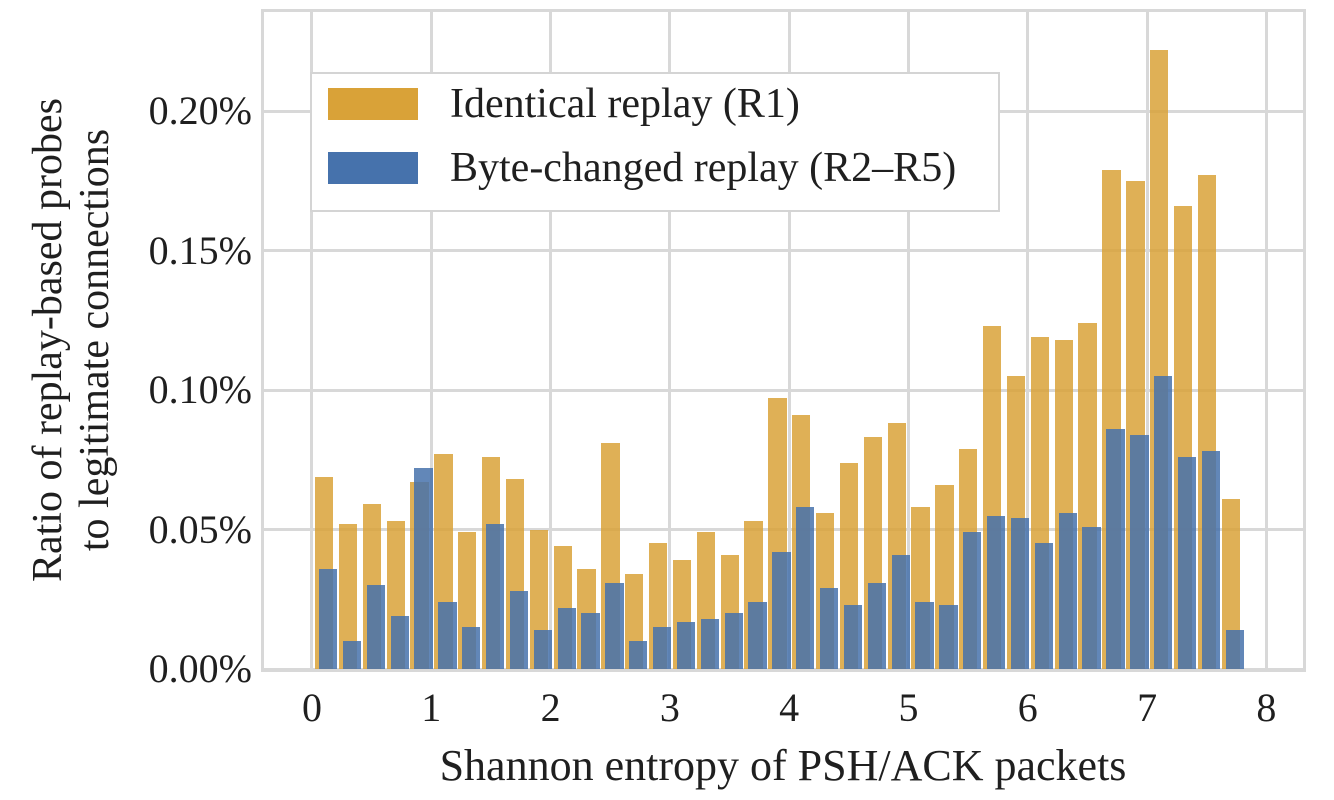 The width and height of the screenshot is (1334, 800). Describe the element at coordinates (48, 340) in the screenshot. I see `y-axis-label-line-1: Ratio of replay-based probes` at that location.